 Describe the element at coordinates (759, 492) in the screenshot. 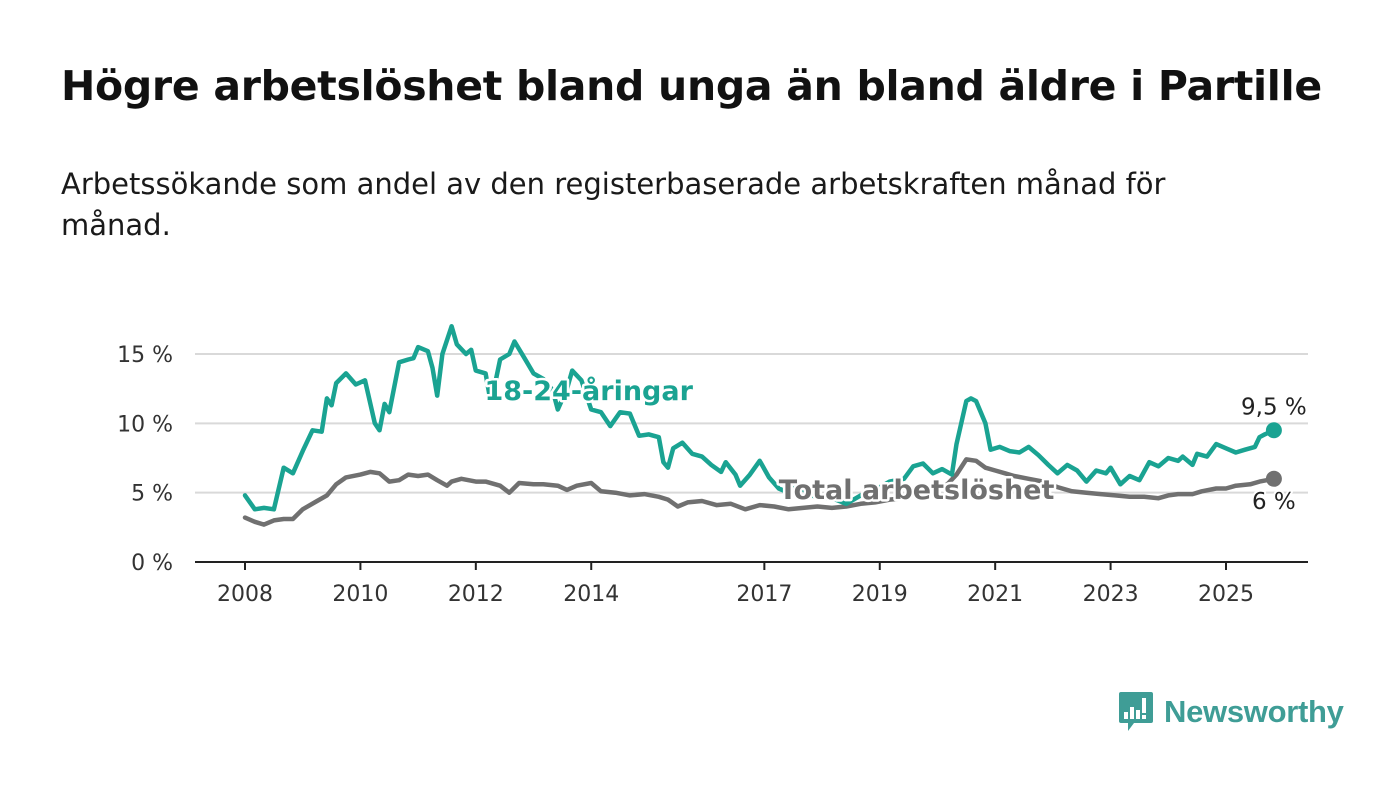

I see `series-line-total-arbetsl-shet` at that location.